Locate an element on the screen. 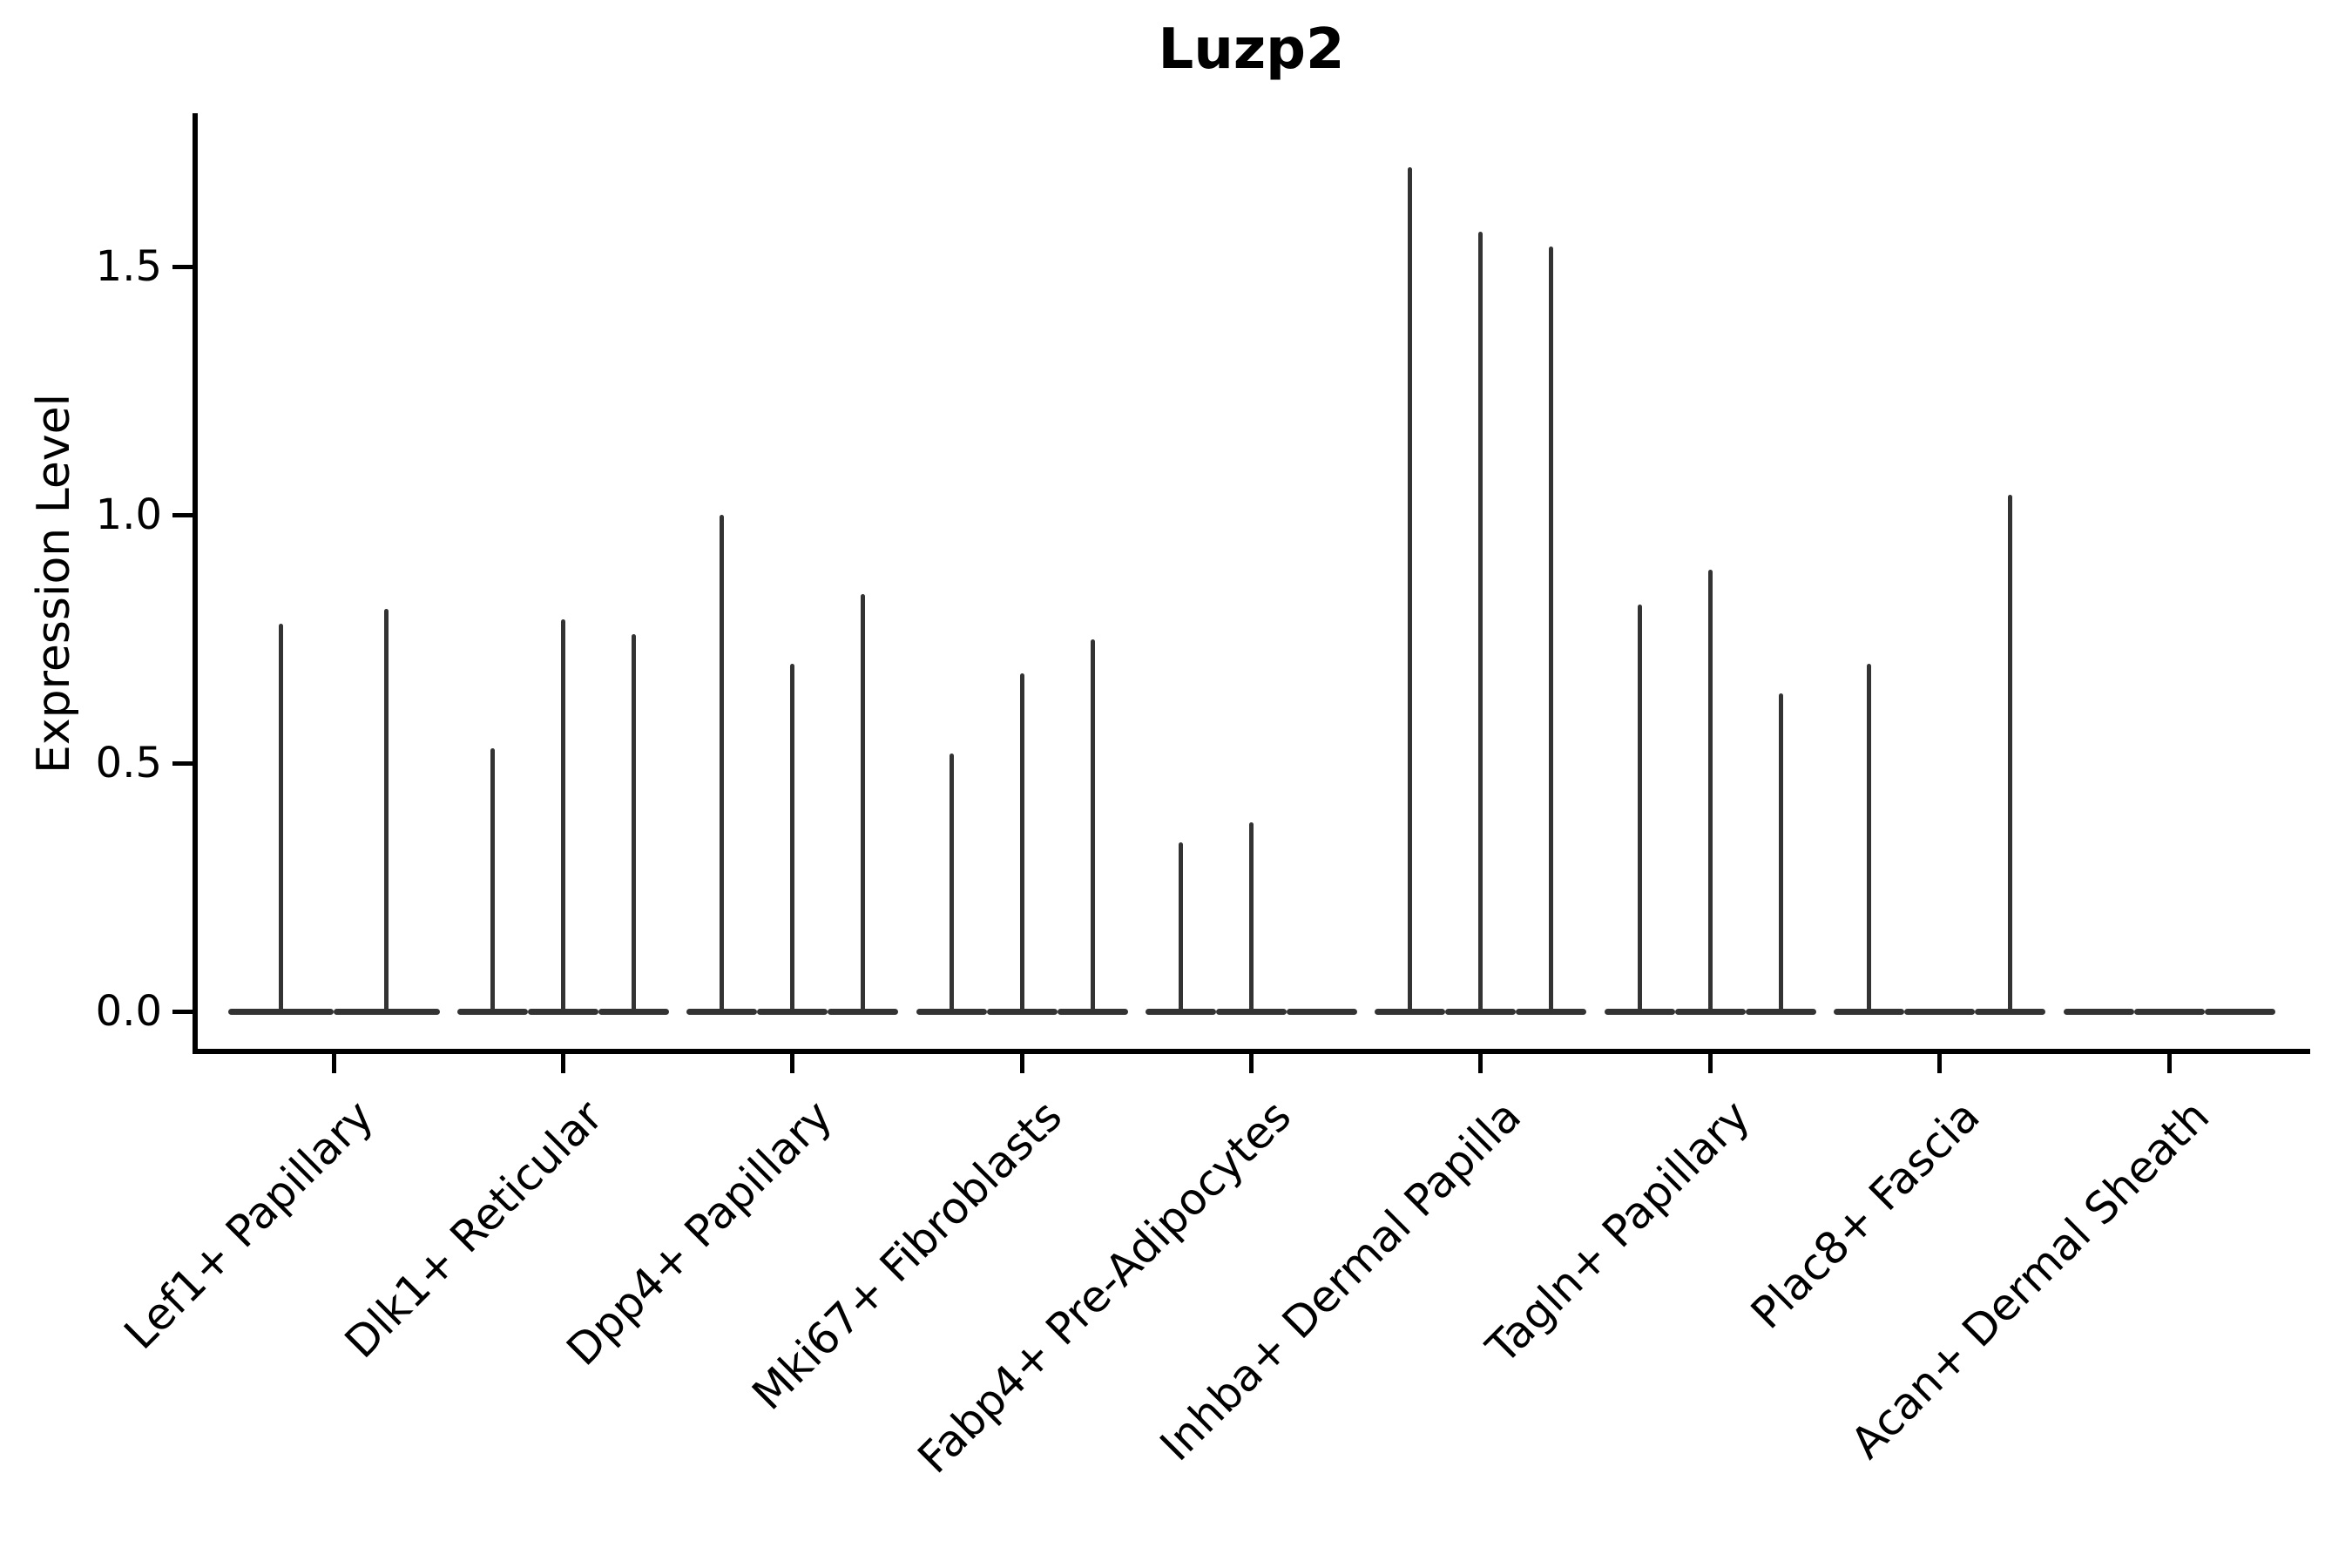 The height and width of the screenshot is (1568, 2352). x-axis-category-label: Lef1+ Papillary is located at coordinates (249, 1225).